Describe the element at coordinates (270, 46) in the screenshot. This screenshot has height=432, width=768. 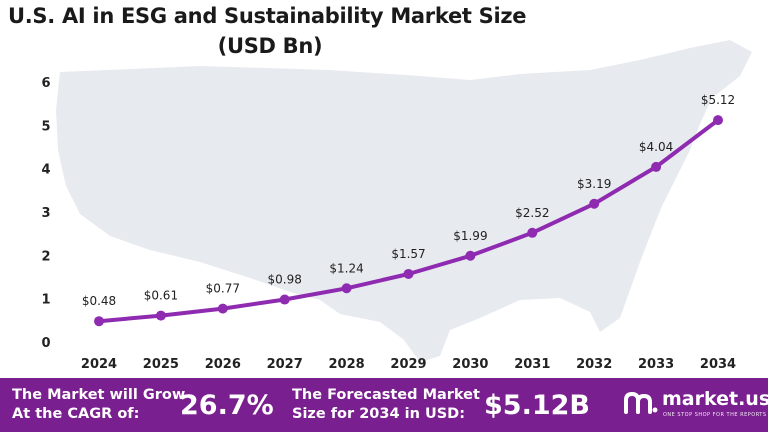
I see `chart-title-line2: (USD Bn)` at that location.